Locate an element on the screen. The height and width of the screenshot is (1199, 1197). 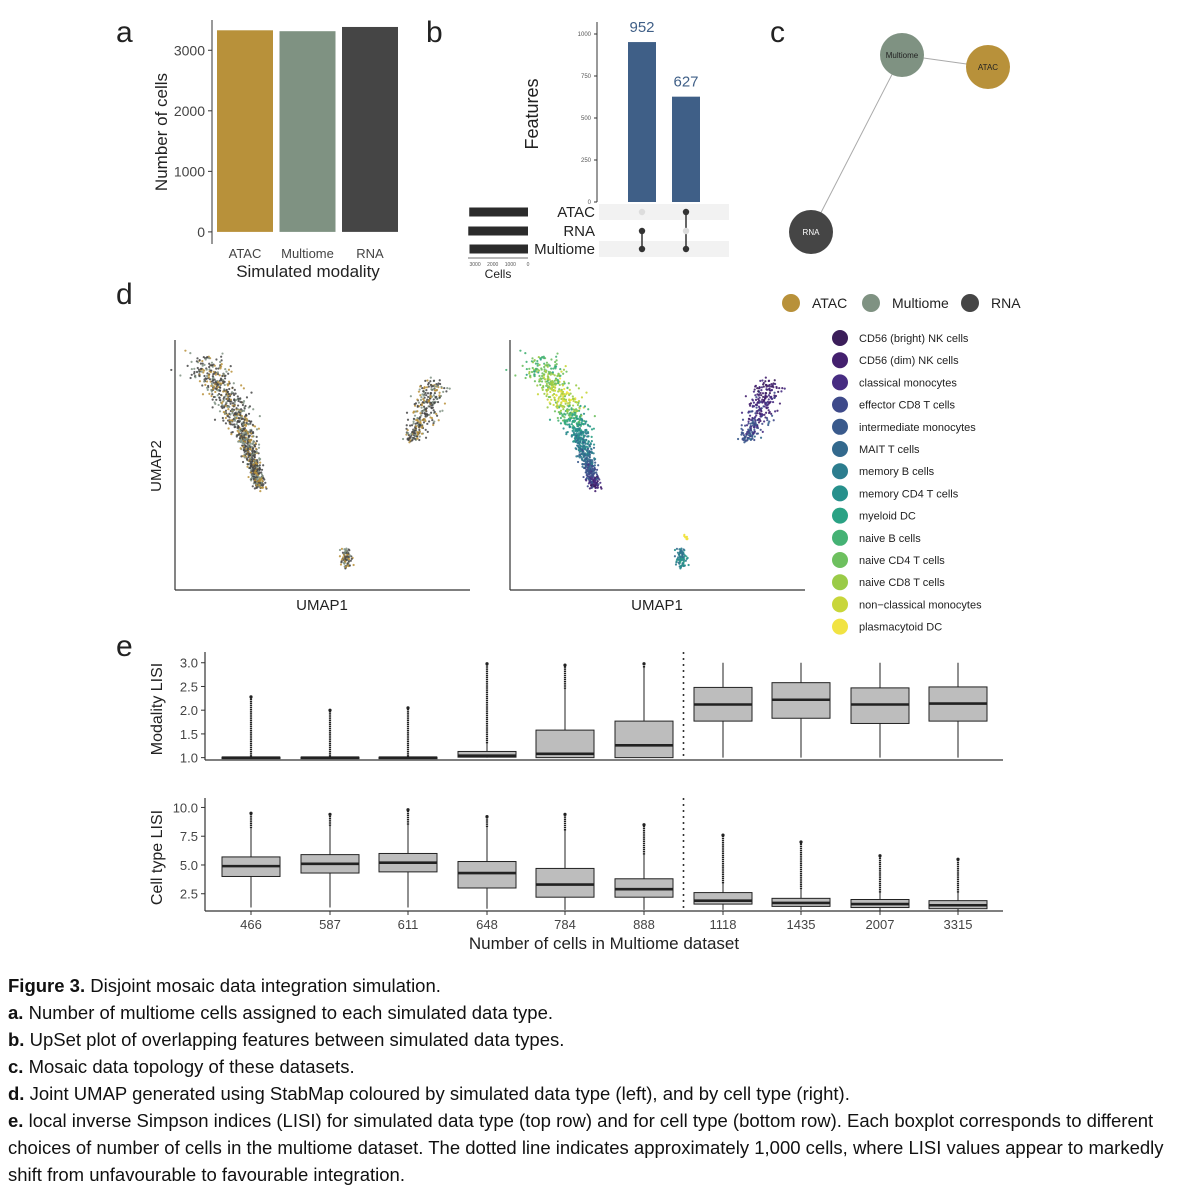
y-tick-label: 7.5 is located at coordinates (189, 836).